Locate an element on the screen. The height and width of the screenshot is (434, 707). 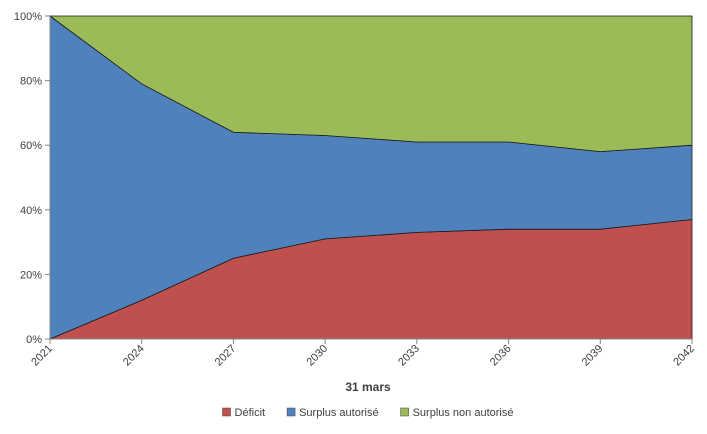
legend-item: Surplus autorisé is located at coordinates (332, 413).